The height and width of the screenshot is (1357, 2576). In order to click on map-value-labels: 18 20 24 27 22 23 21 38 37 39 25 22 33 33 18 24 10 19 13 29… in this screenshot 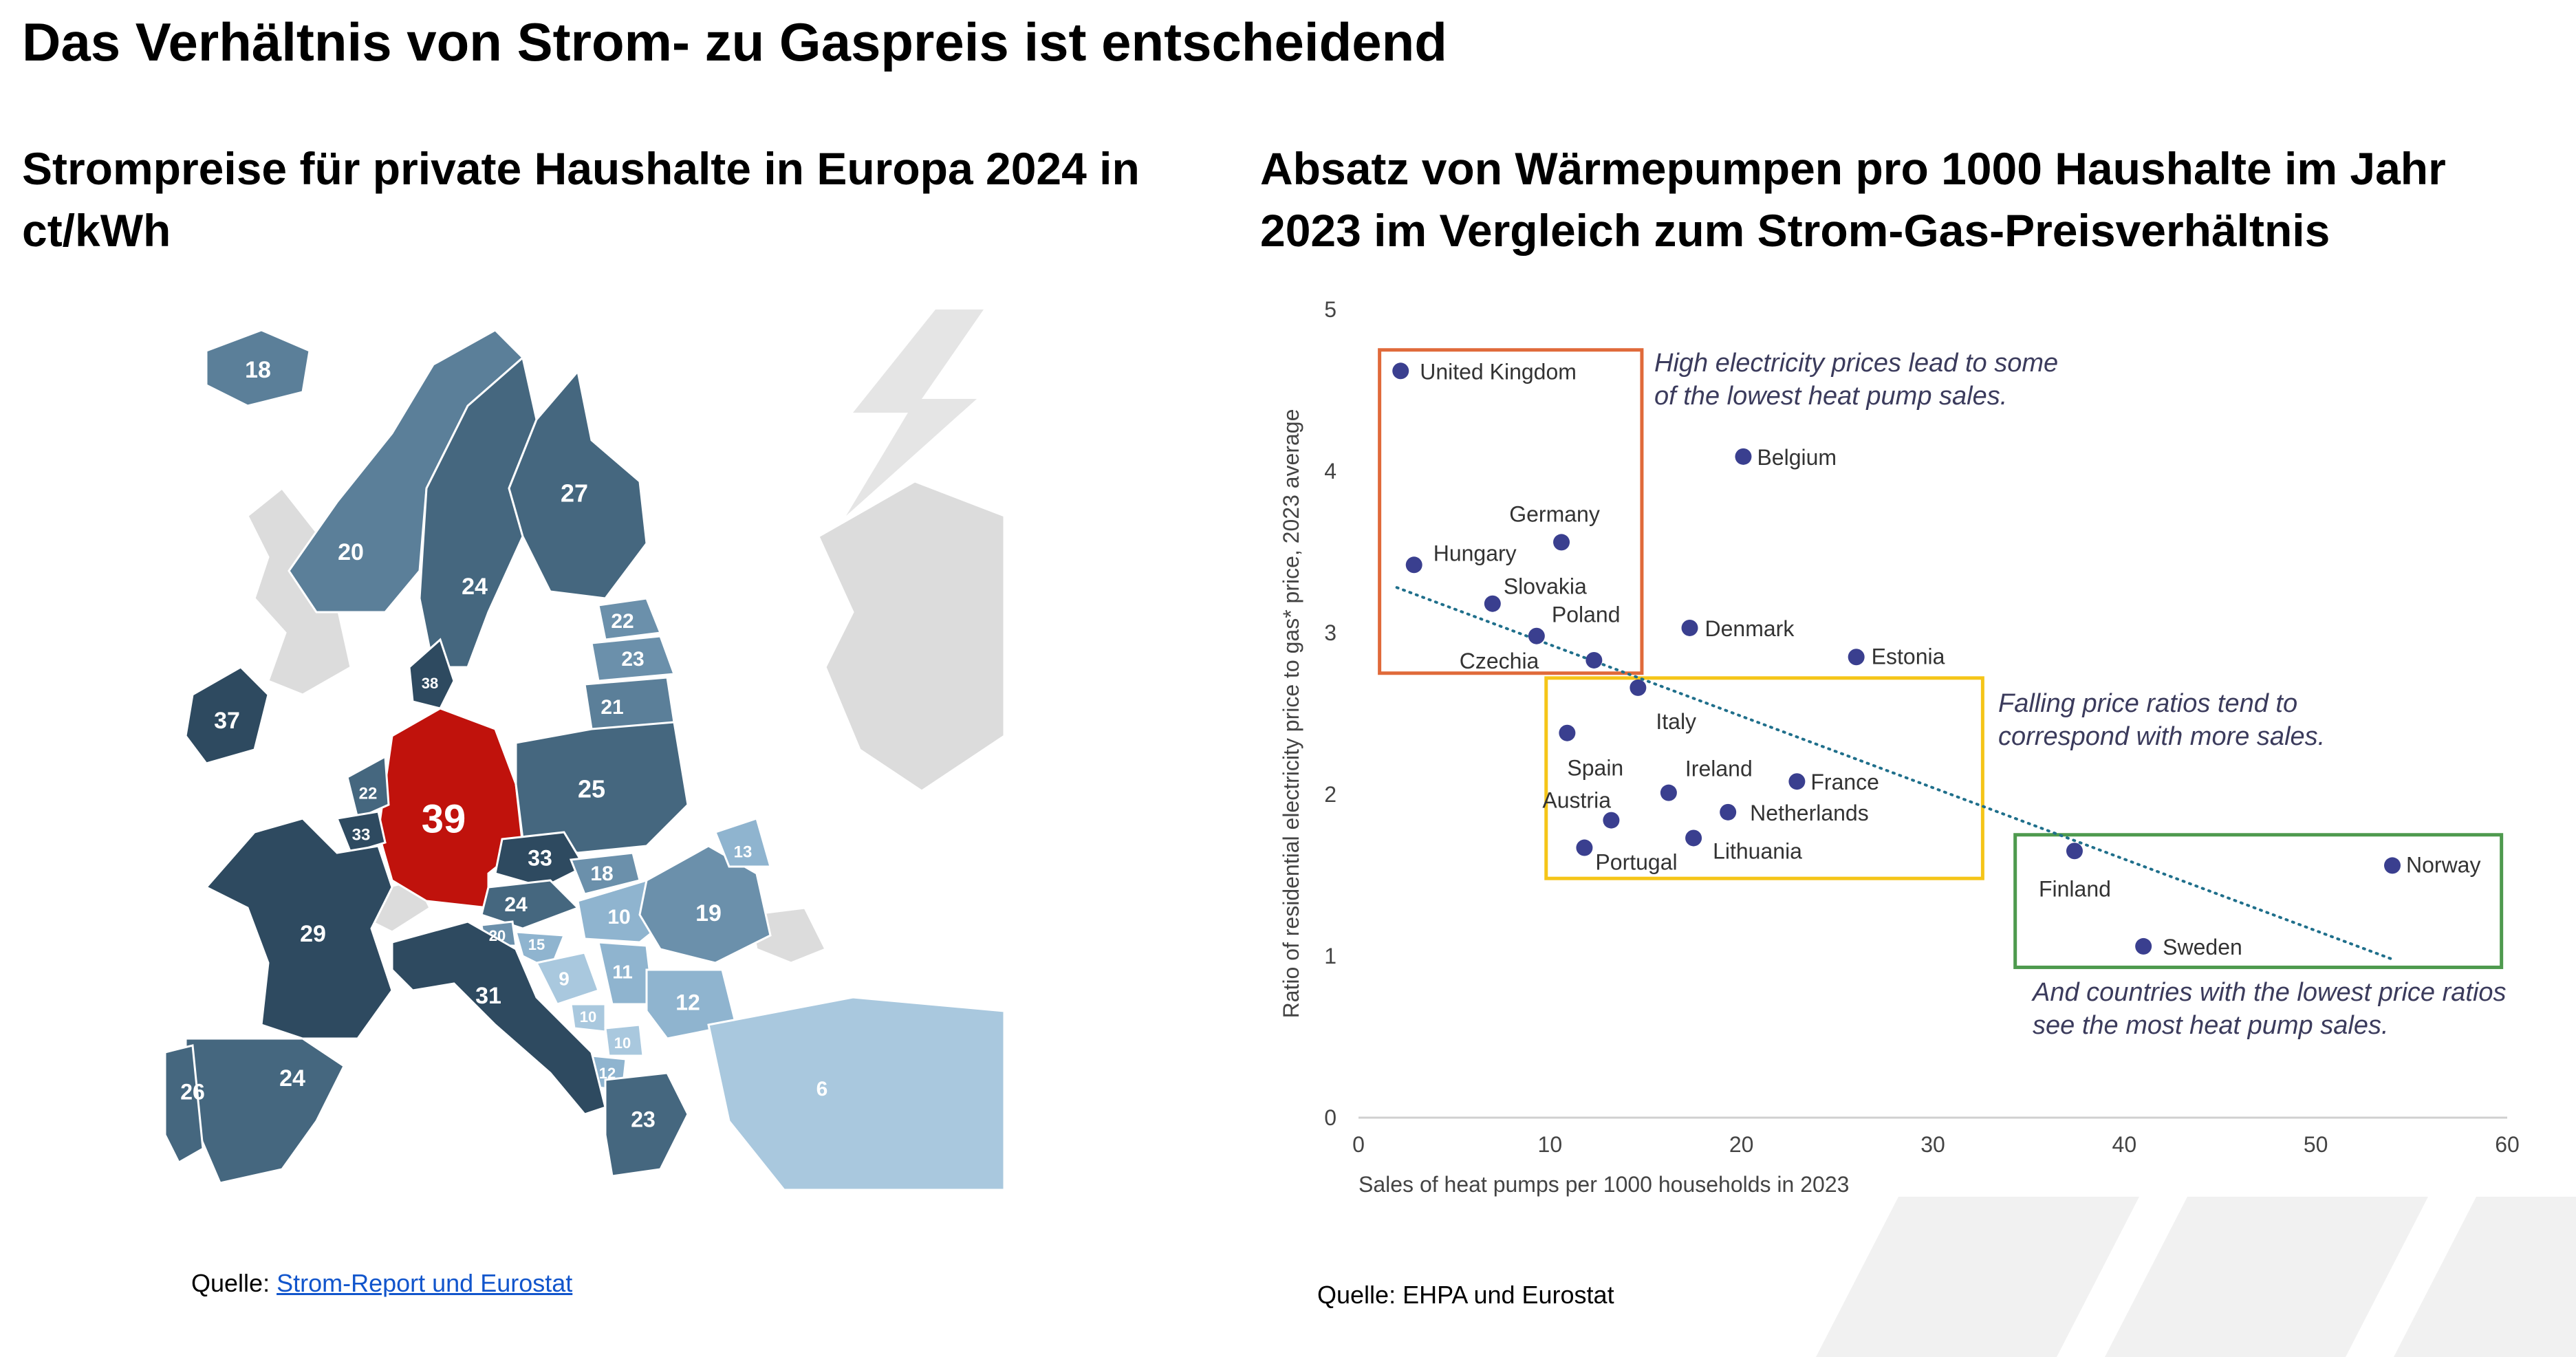, I will do `click(503, 744)`.